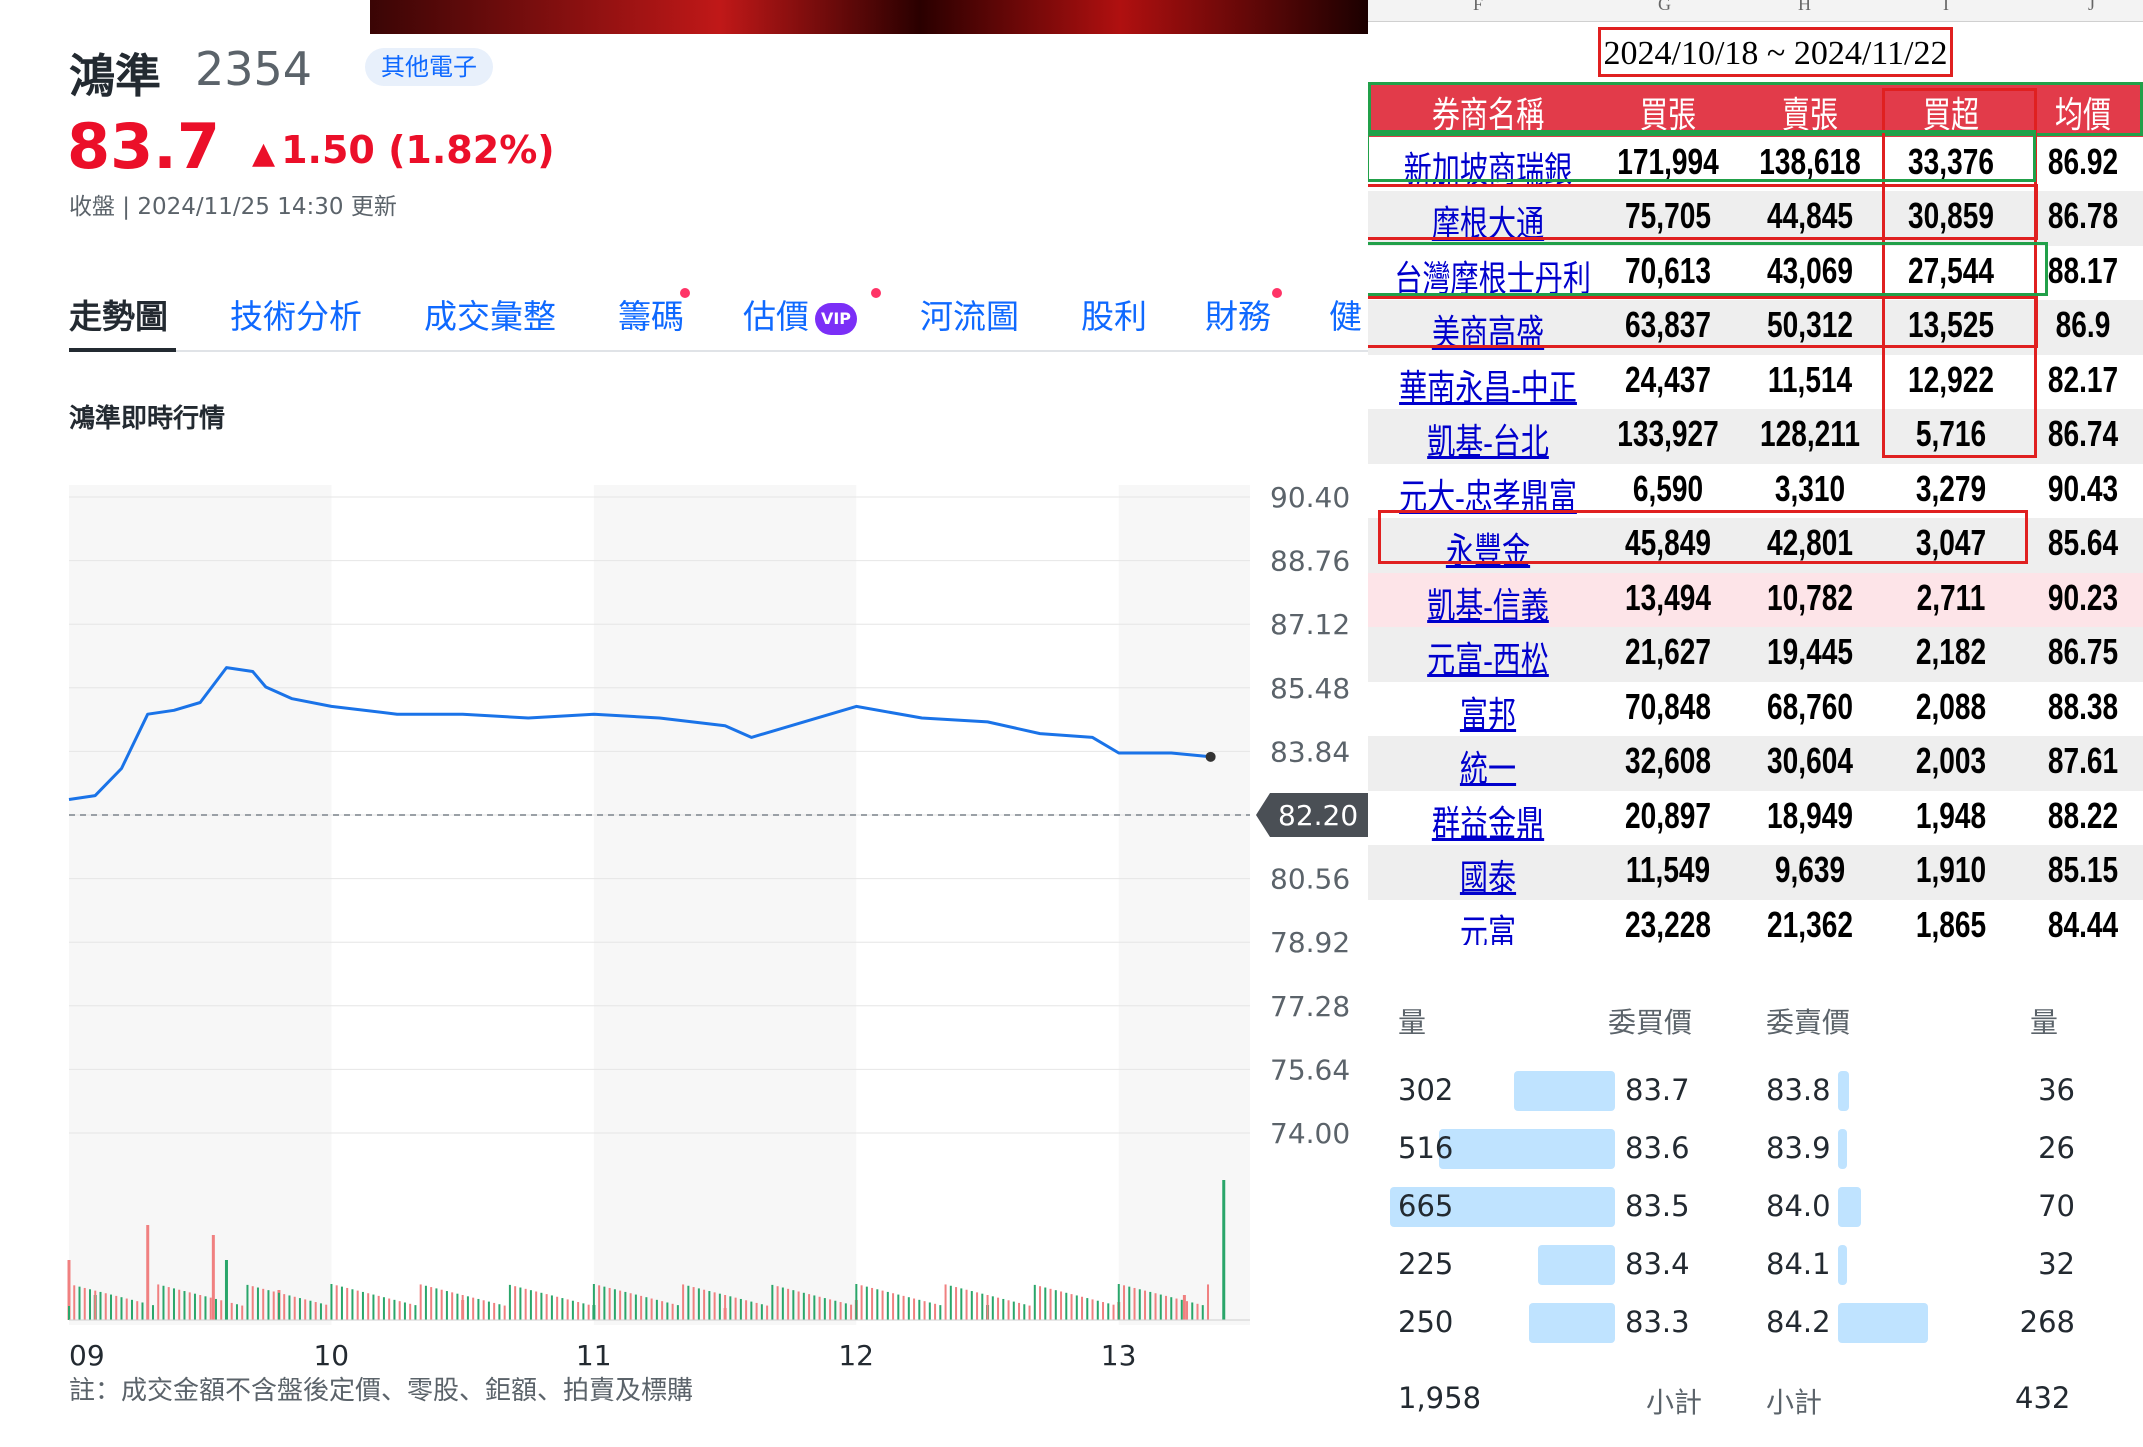 The height and width of the screenshot is (1447, 2143). Describe the element at coordinates (1488, 878) in the screenshot. I see `broker-name-link: 國泰` at that location.